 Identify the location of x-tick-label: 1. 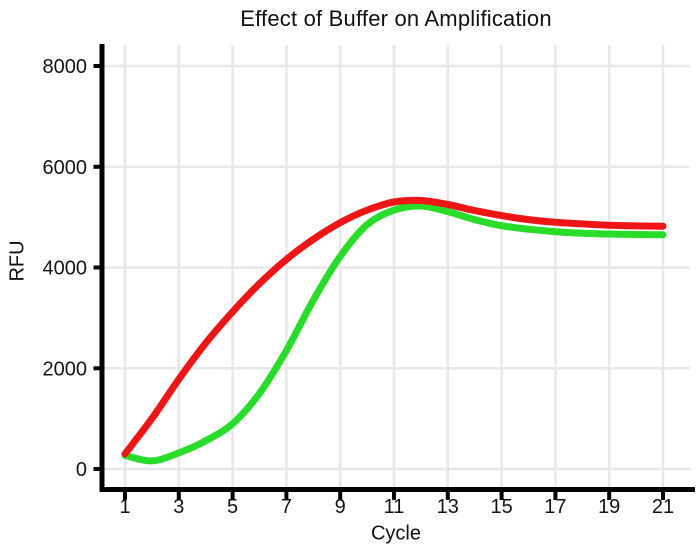
(124, 507).